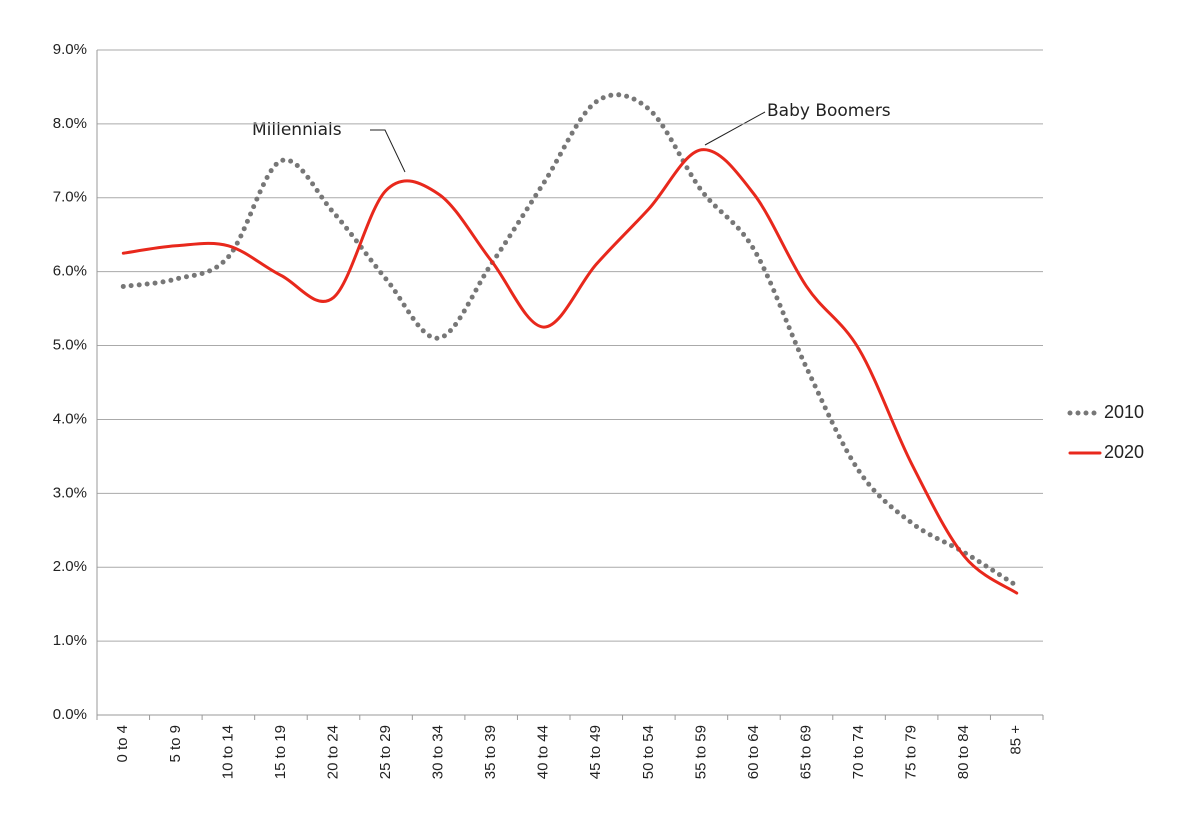 This screenshot has width=1199, height=818. Describe the element at coordinates (543, 752) in the screenshot. I see `x-tick-label: 40 to 44` at that location.